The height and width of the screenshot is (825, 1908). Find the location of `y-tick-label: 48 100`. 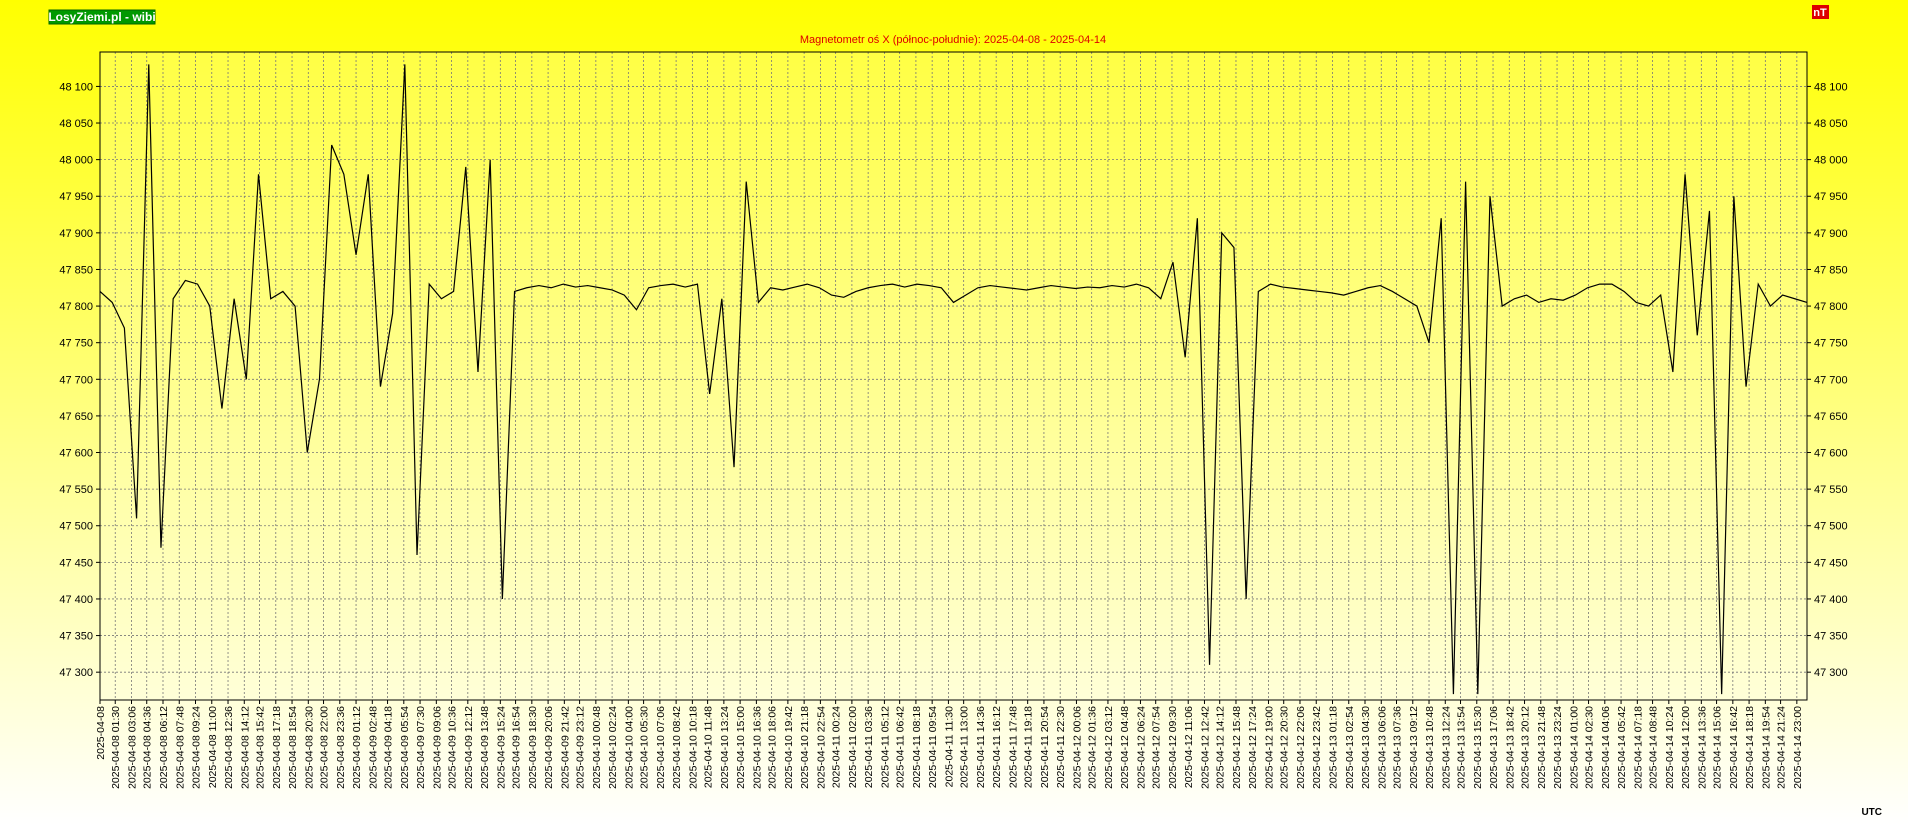

y-tick-label: 48 100 is located at coordinates (76, 87).